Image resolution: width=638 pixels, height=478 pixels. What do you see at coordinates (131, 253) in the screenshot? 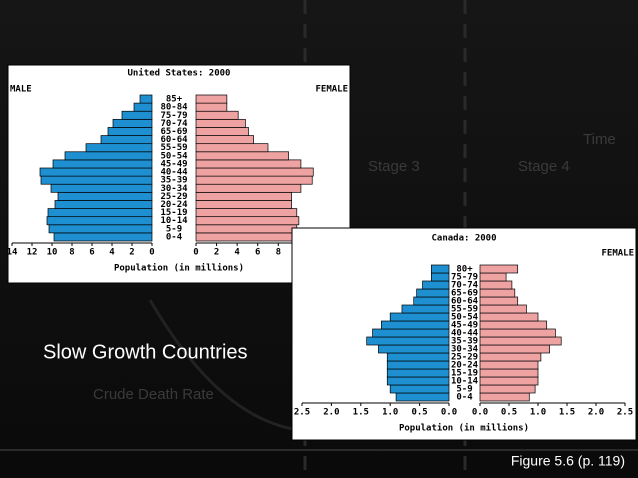
I see `x-tick-label: 2` at bounding box center [131, 253].